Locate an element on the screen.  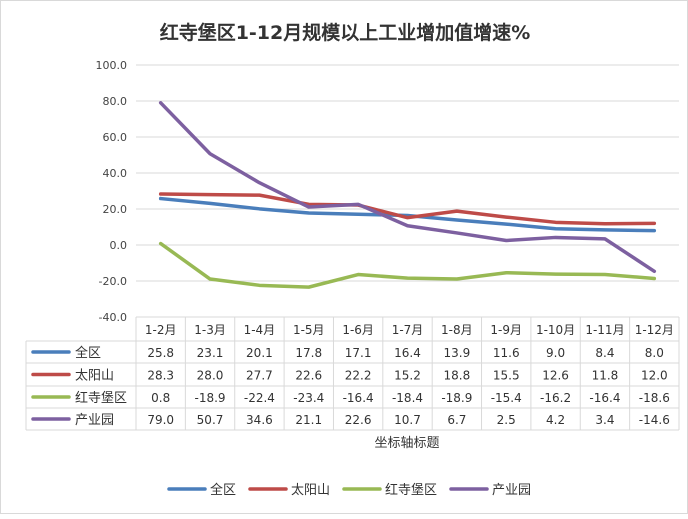
x-axis-title: 坐标轴标题 is located at coordinates (406, 443).